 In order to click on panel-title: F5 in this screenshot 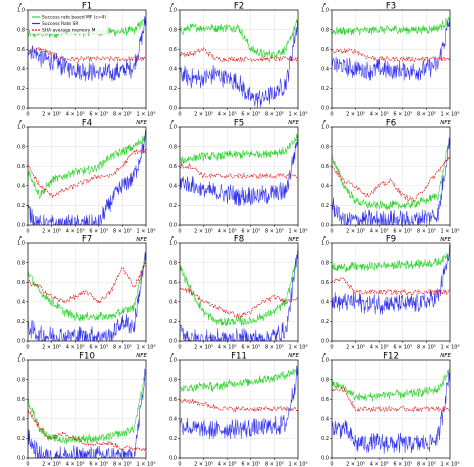, I will do `click(239, 124)`.